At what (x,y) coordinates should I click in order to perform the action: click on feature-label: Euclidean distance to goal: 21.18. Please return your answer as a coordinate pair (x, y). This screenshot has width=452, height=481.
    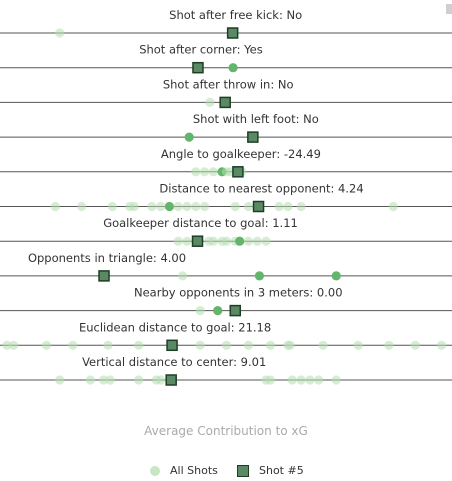
    Looking at the image, I should click on (175, 327).